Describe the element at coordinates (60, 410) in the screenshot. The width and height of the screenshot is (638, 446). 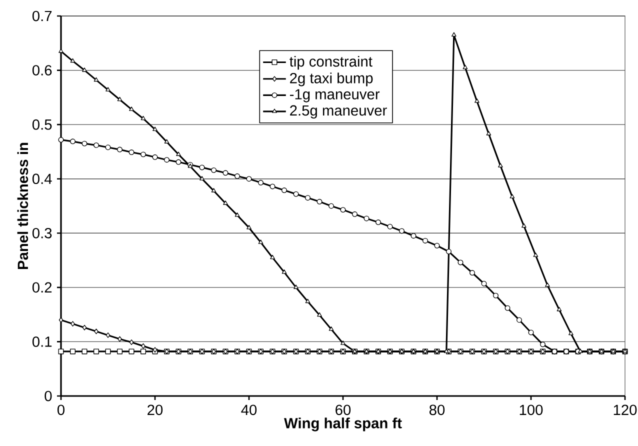
I see `x-tick-label: 0` at that location.